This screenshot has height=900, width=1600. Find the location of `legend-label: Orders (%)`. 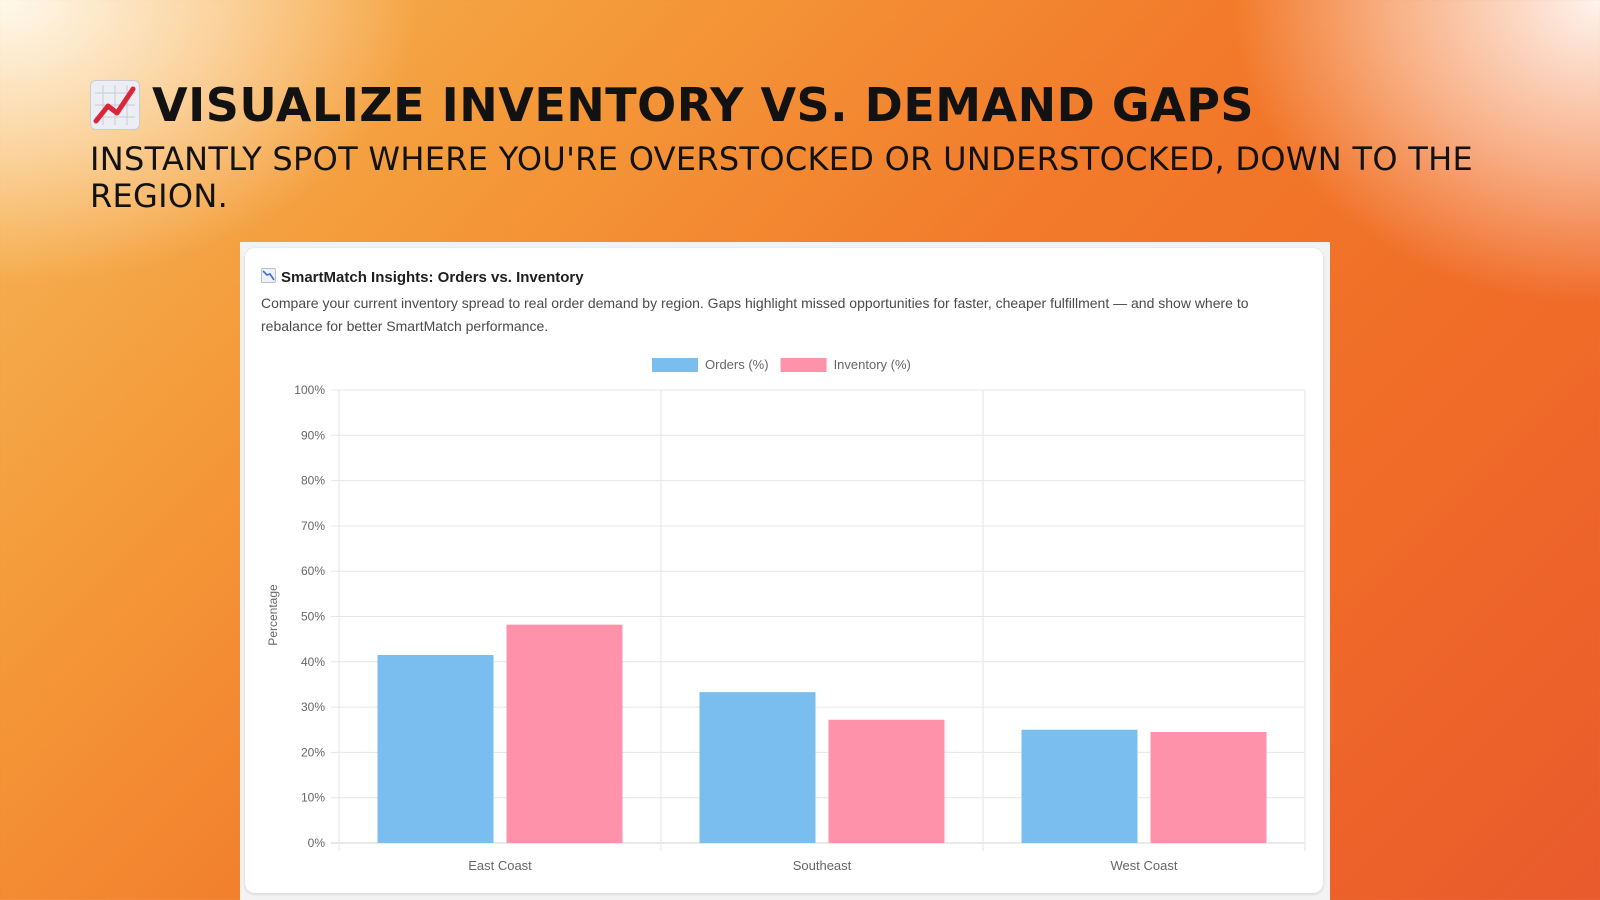

legend-label: Orders (%) is located at coordinates (737, 364).